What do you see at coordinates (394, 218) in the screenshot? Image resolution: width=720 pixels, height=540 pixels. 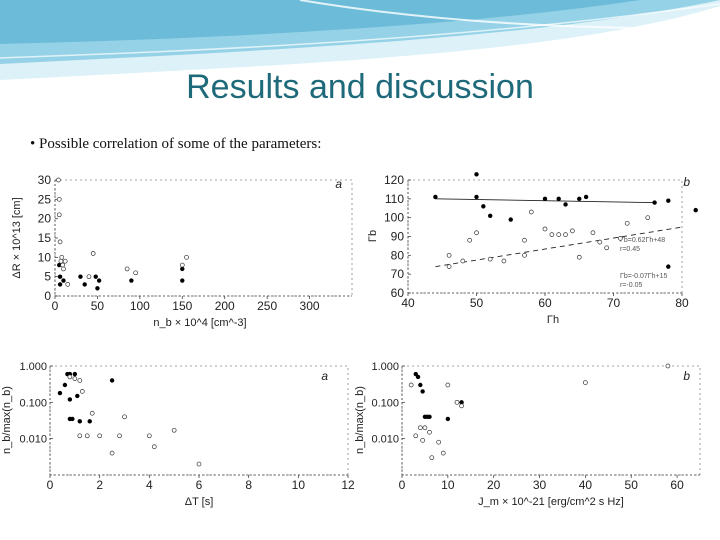 I see `y-tick-label: 100` at bounding box center [394, 218].